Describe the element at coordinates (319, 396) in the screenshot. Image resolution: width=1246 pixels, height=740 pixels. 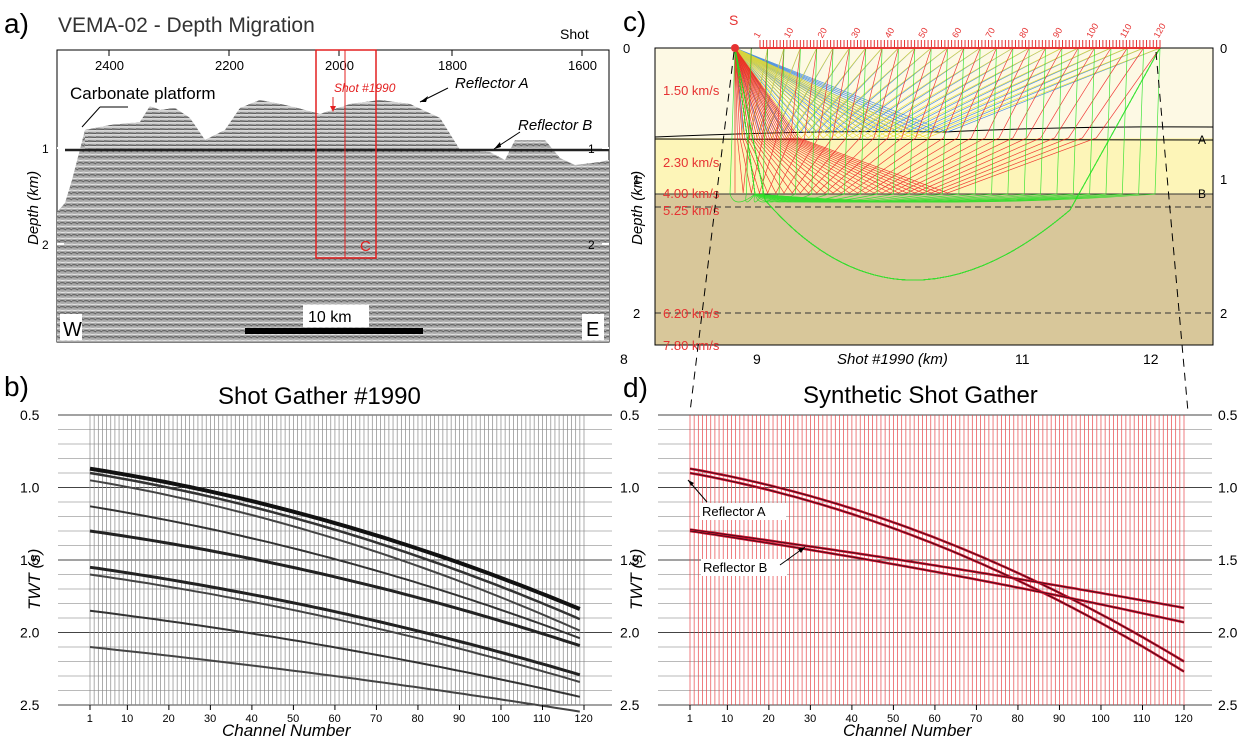
I see `panel-b-title: Shot Gather #1990` at that location.